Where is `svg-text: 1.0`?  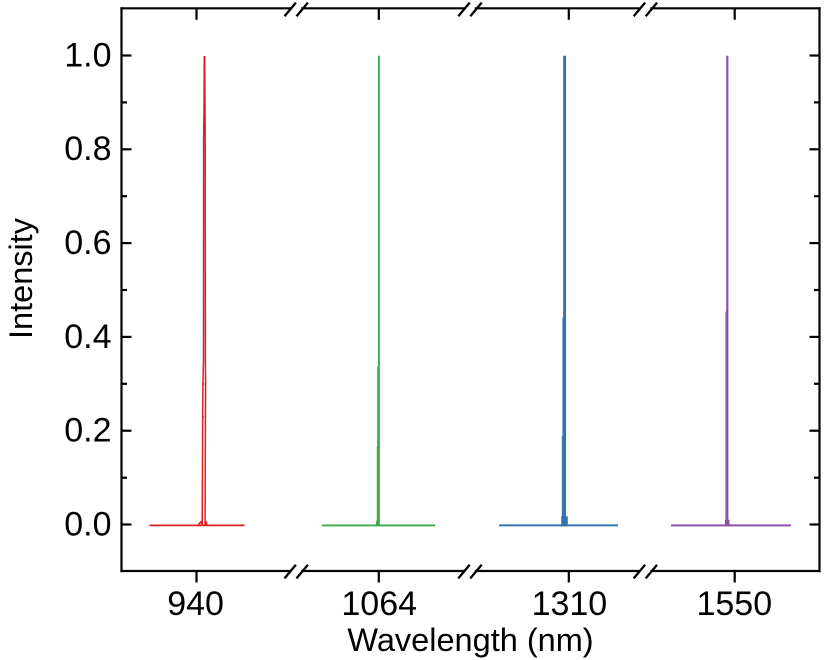
svg-text: 1.0 is located at coordinates (87, 55).